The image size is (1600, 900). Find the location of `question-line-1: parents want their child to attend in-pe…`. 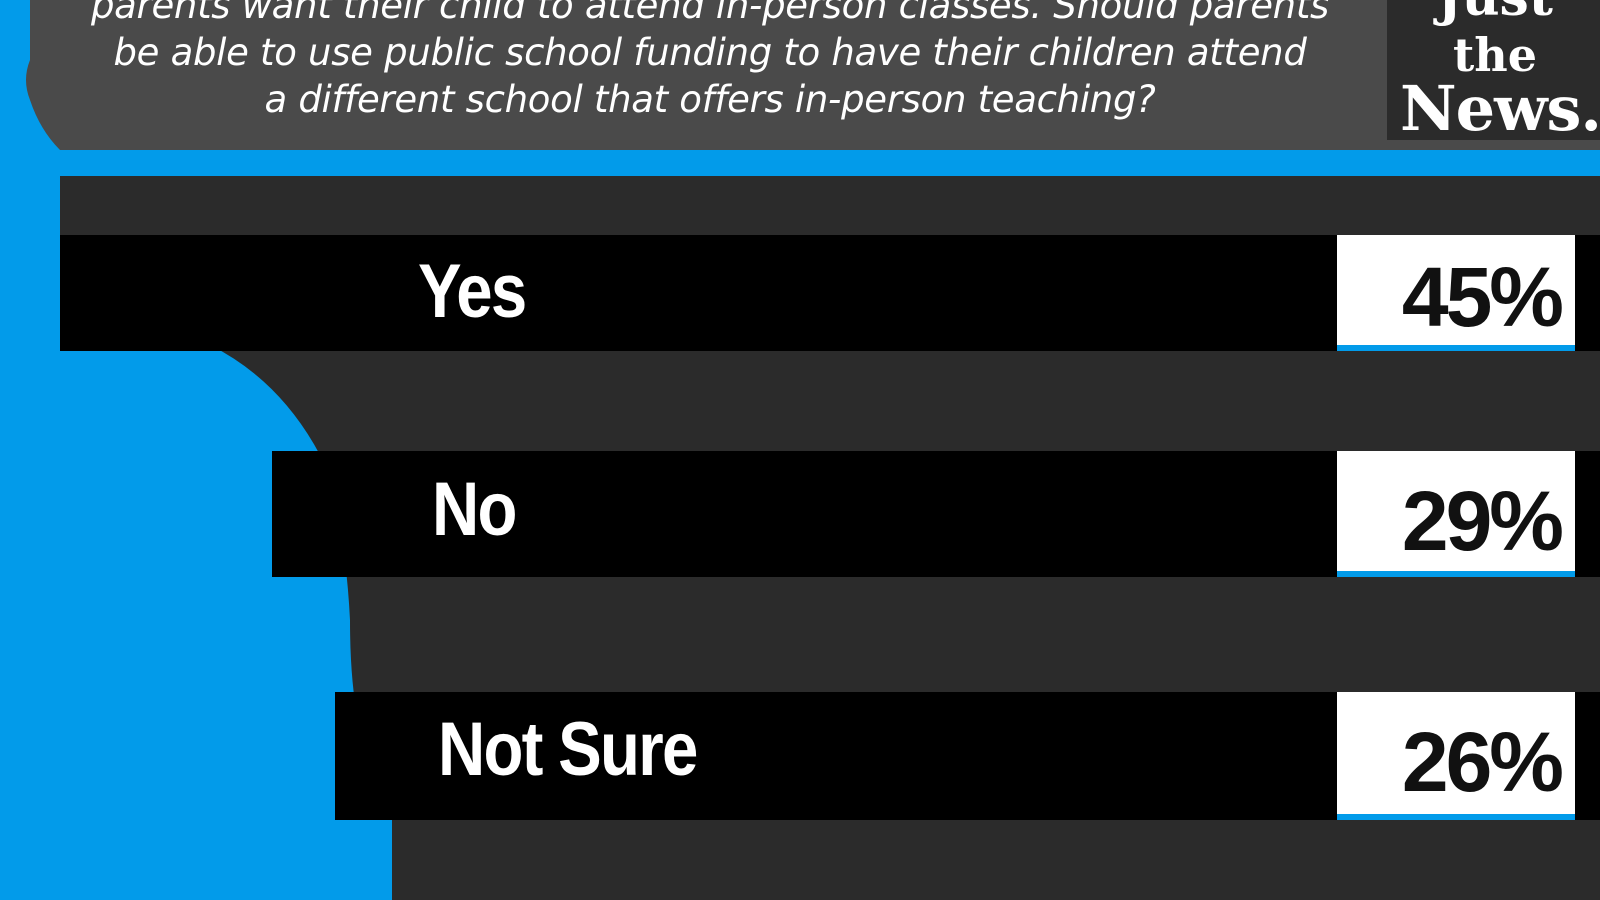

question-line-1: parents want their child to attend in-pe… is located at coordinates (710, 13).